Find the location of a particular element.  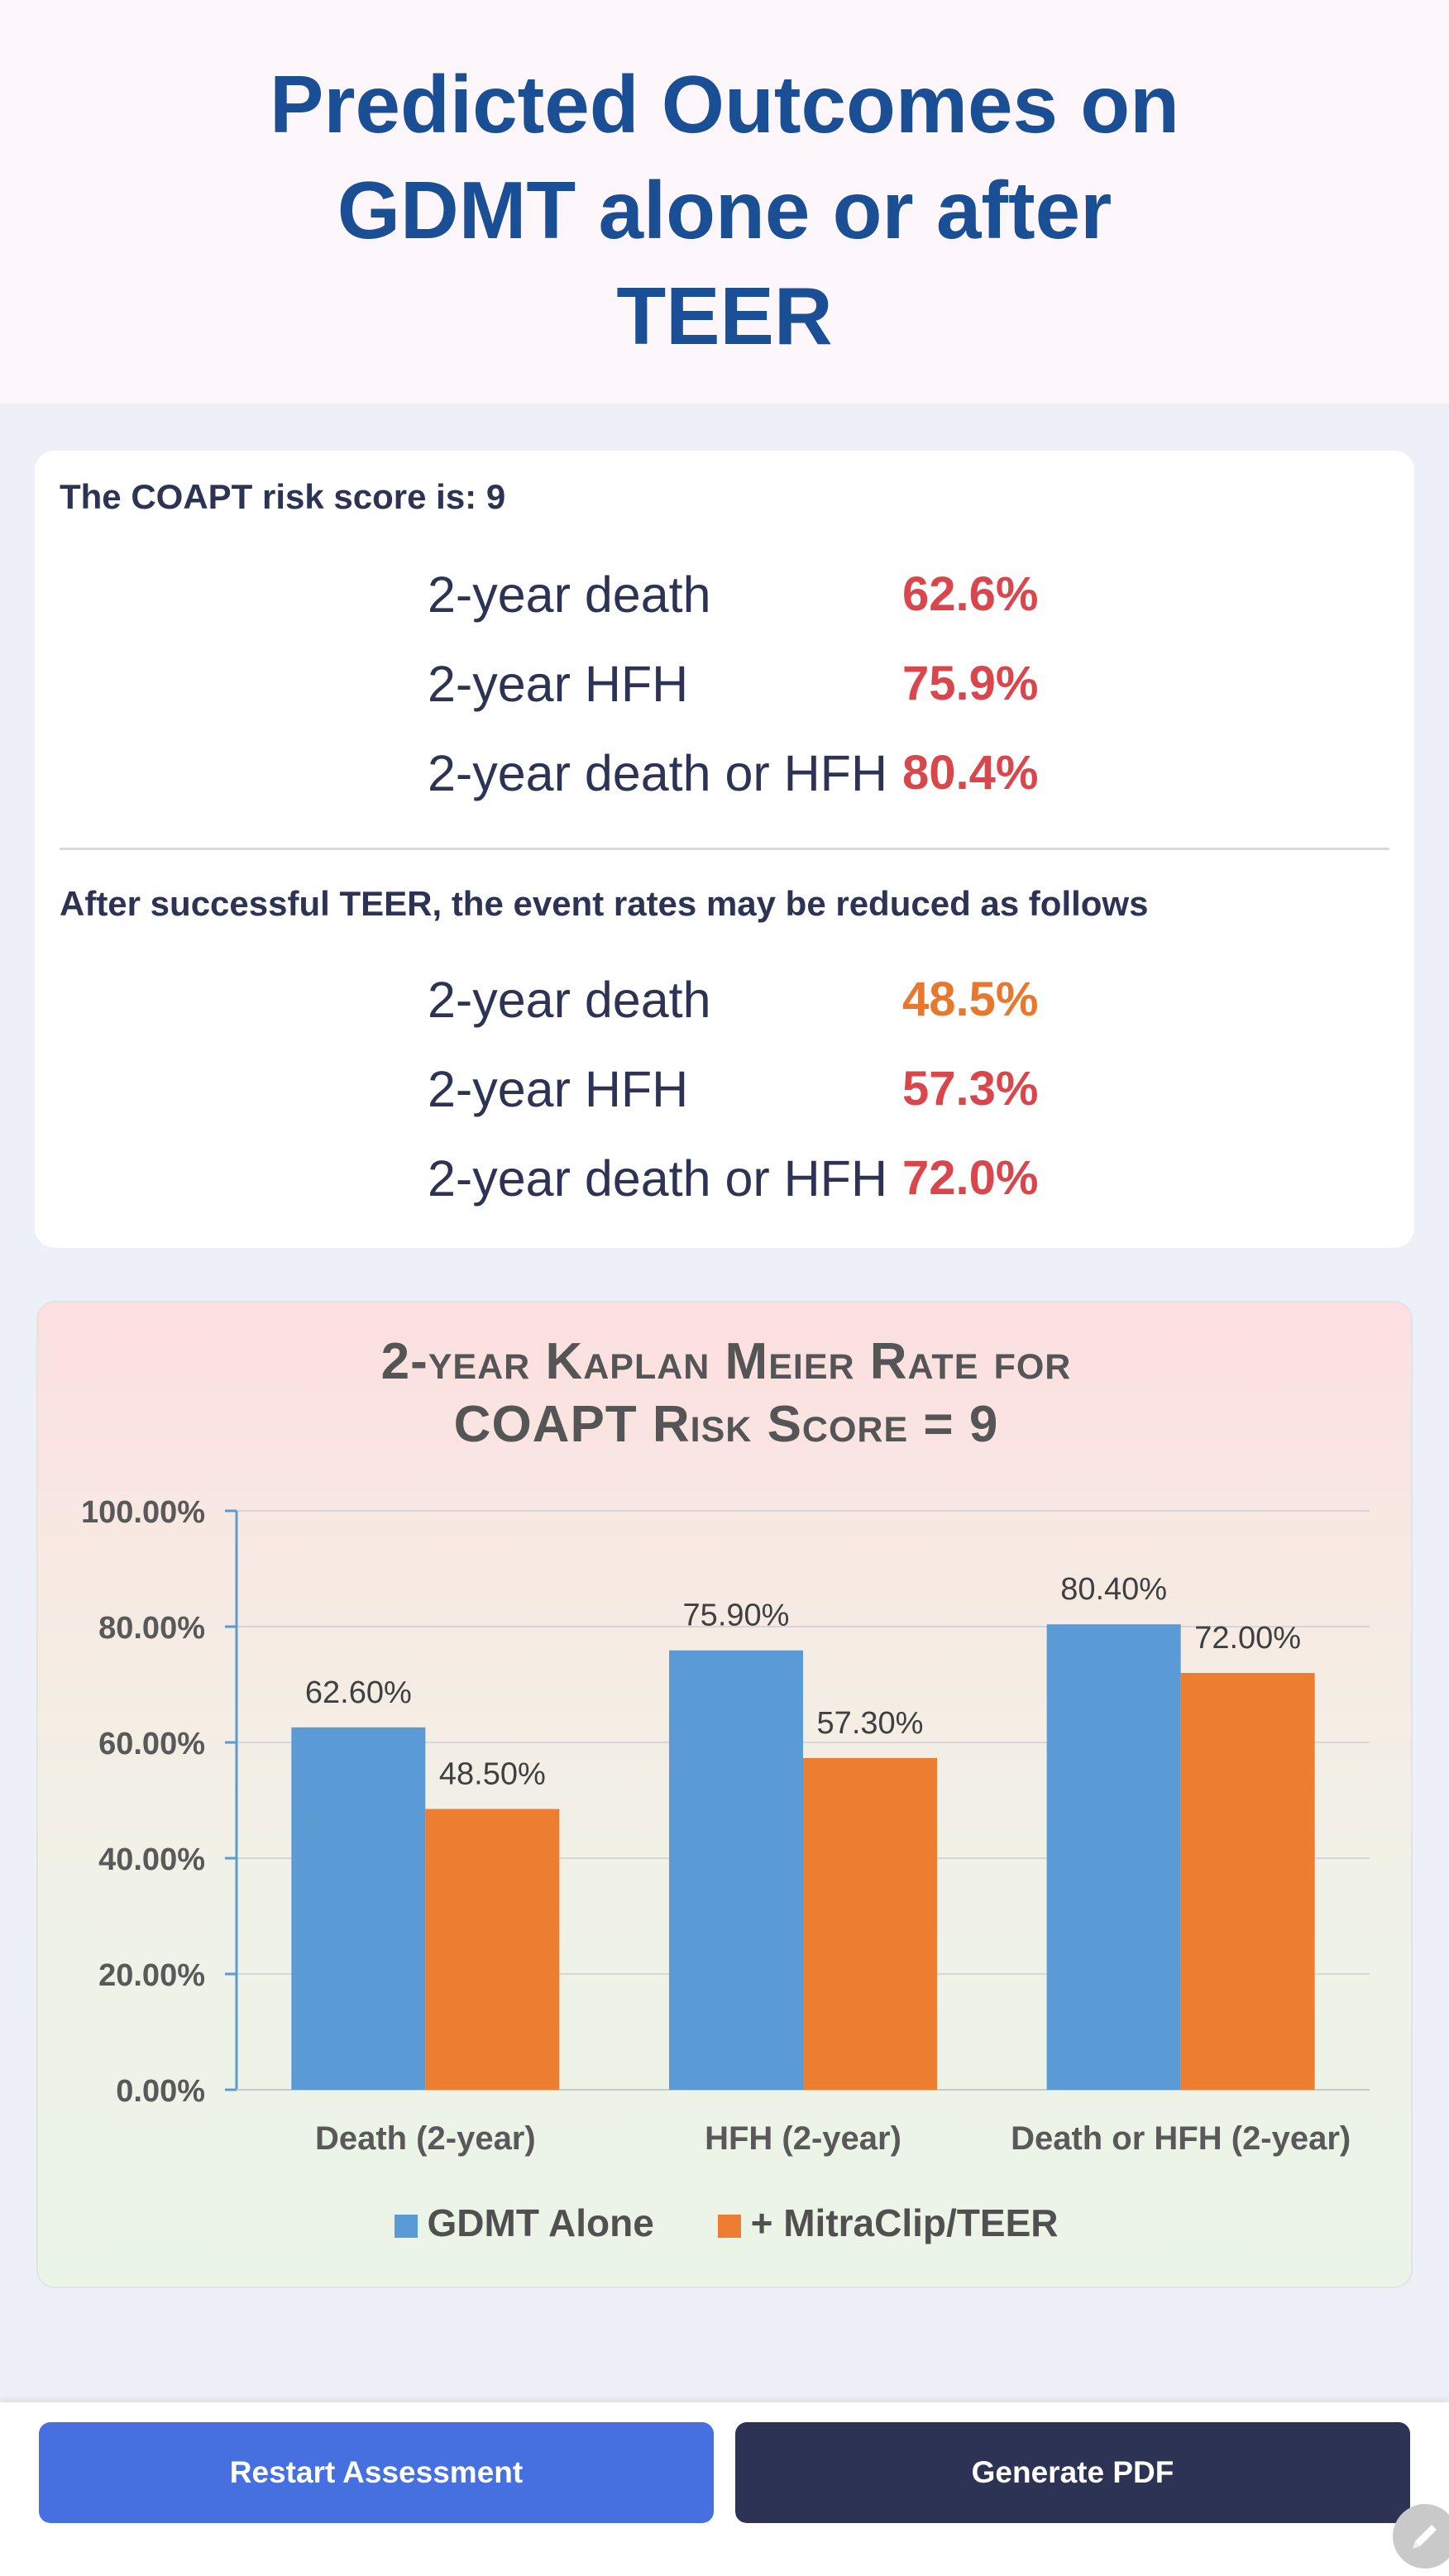

x-category-label: Death (2-year) is located at coordinates (425, 2138).